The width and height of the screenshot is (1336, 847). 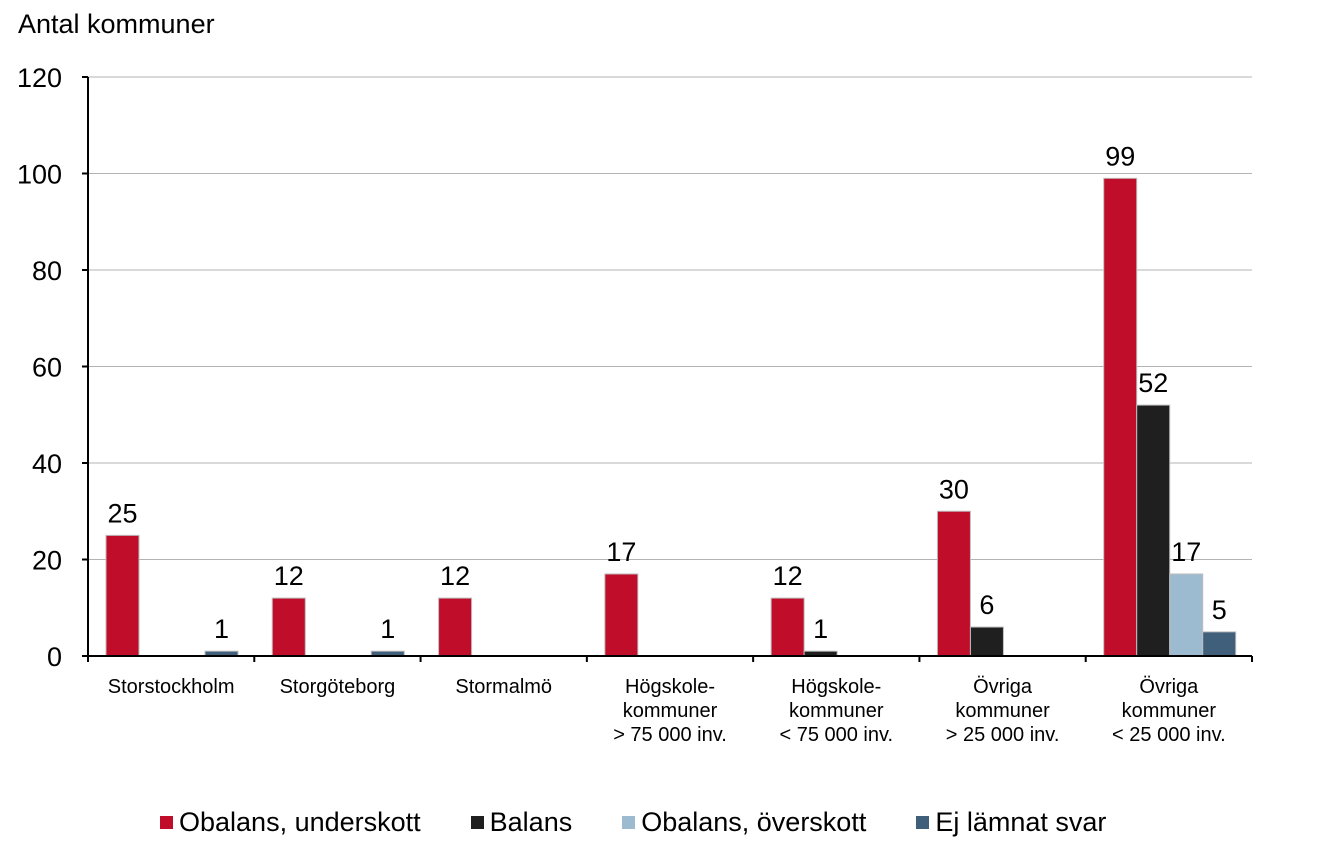 What do you see at coordinates (1021, 821) in the screenshot?
I see `legend-label: Ej lämnat svar` at bounding box center [1021, 821].